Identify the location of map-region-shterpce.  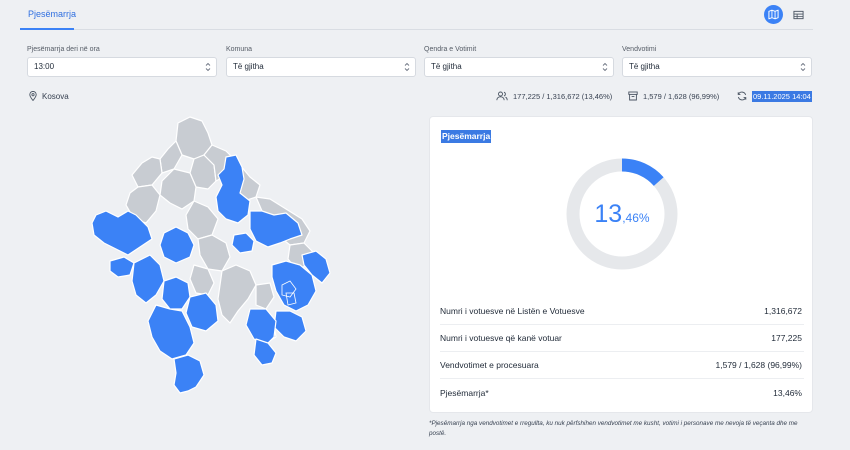
(265, 352).